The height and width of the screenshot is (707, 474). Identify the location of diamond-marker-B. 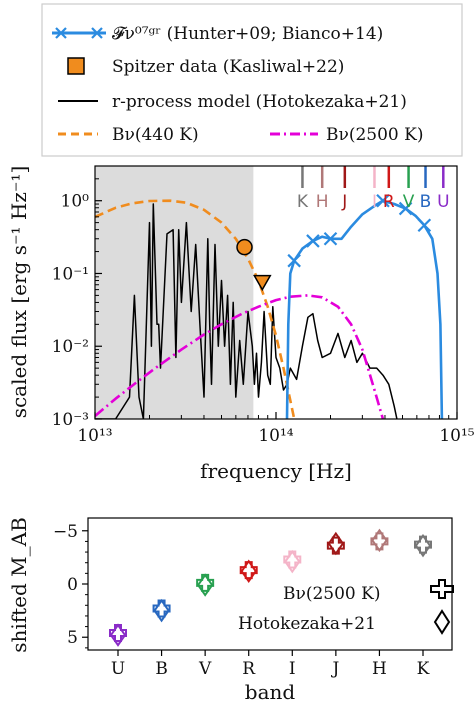
(161, 610).